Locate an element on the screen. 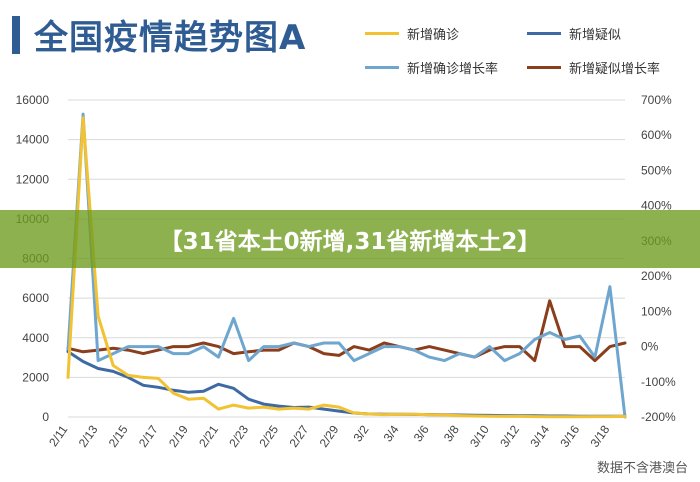 This screenshot has width=700, height=482. y-right-tick-label: -100% is located at coordinates (658, 382).